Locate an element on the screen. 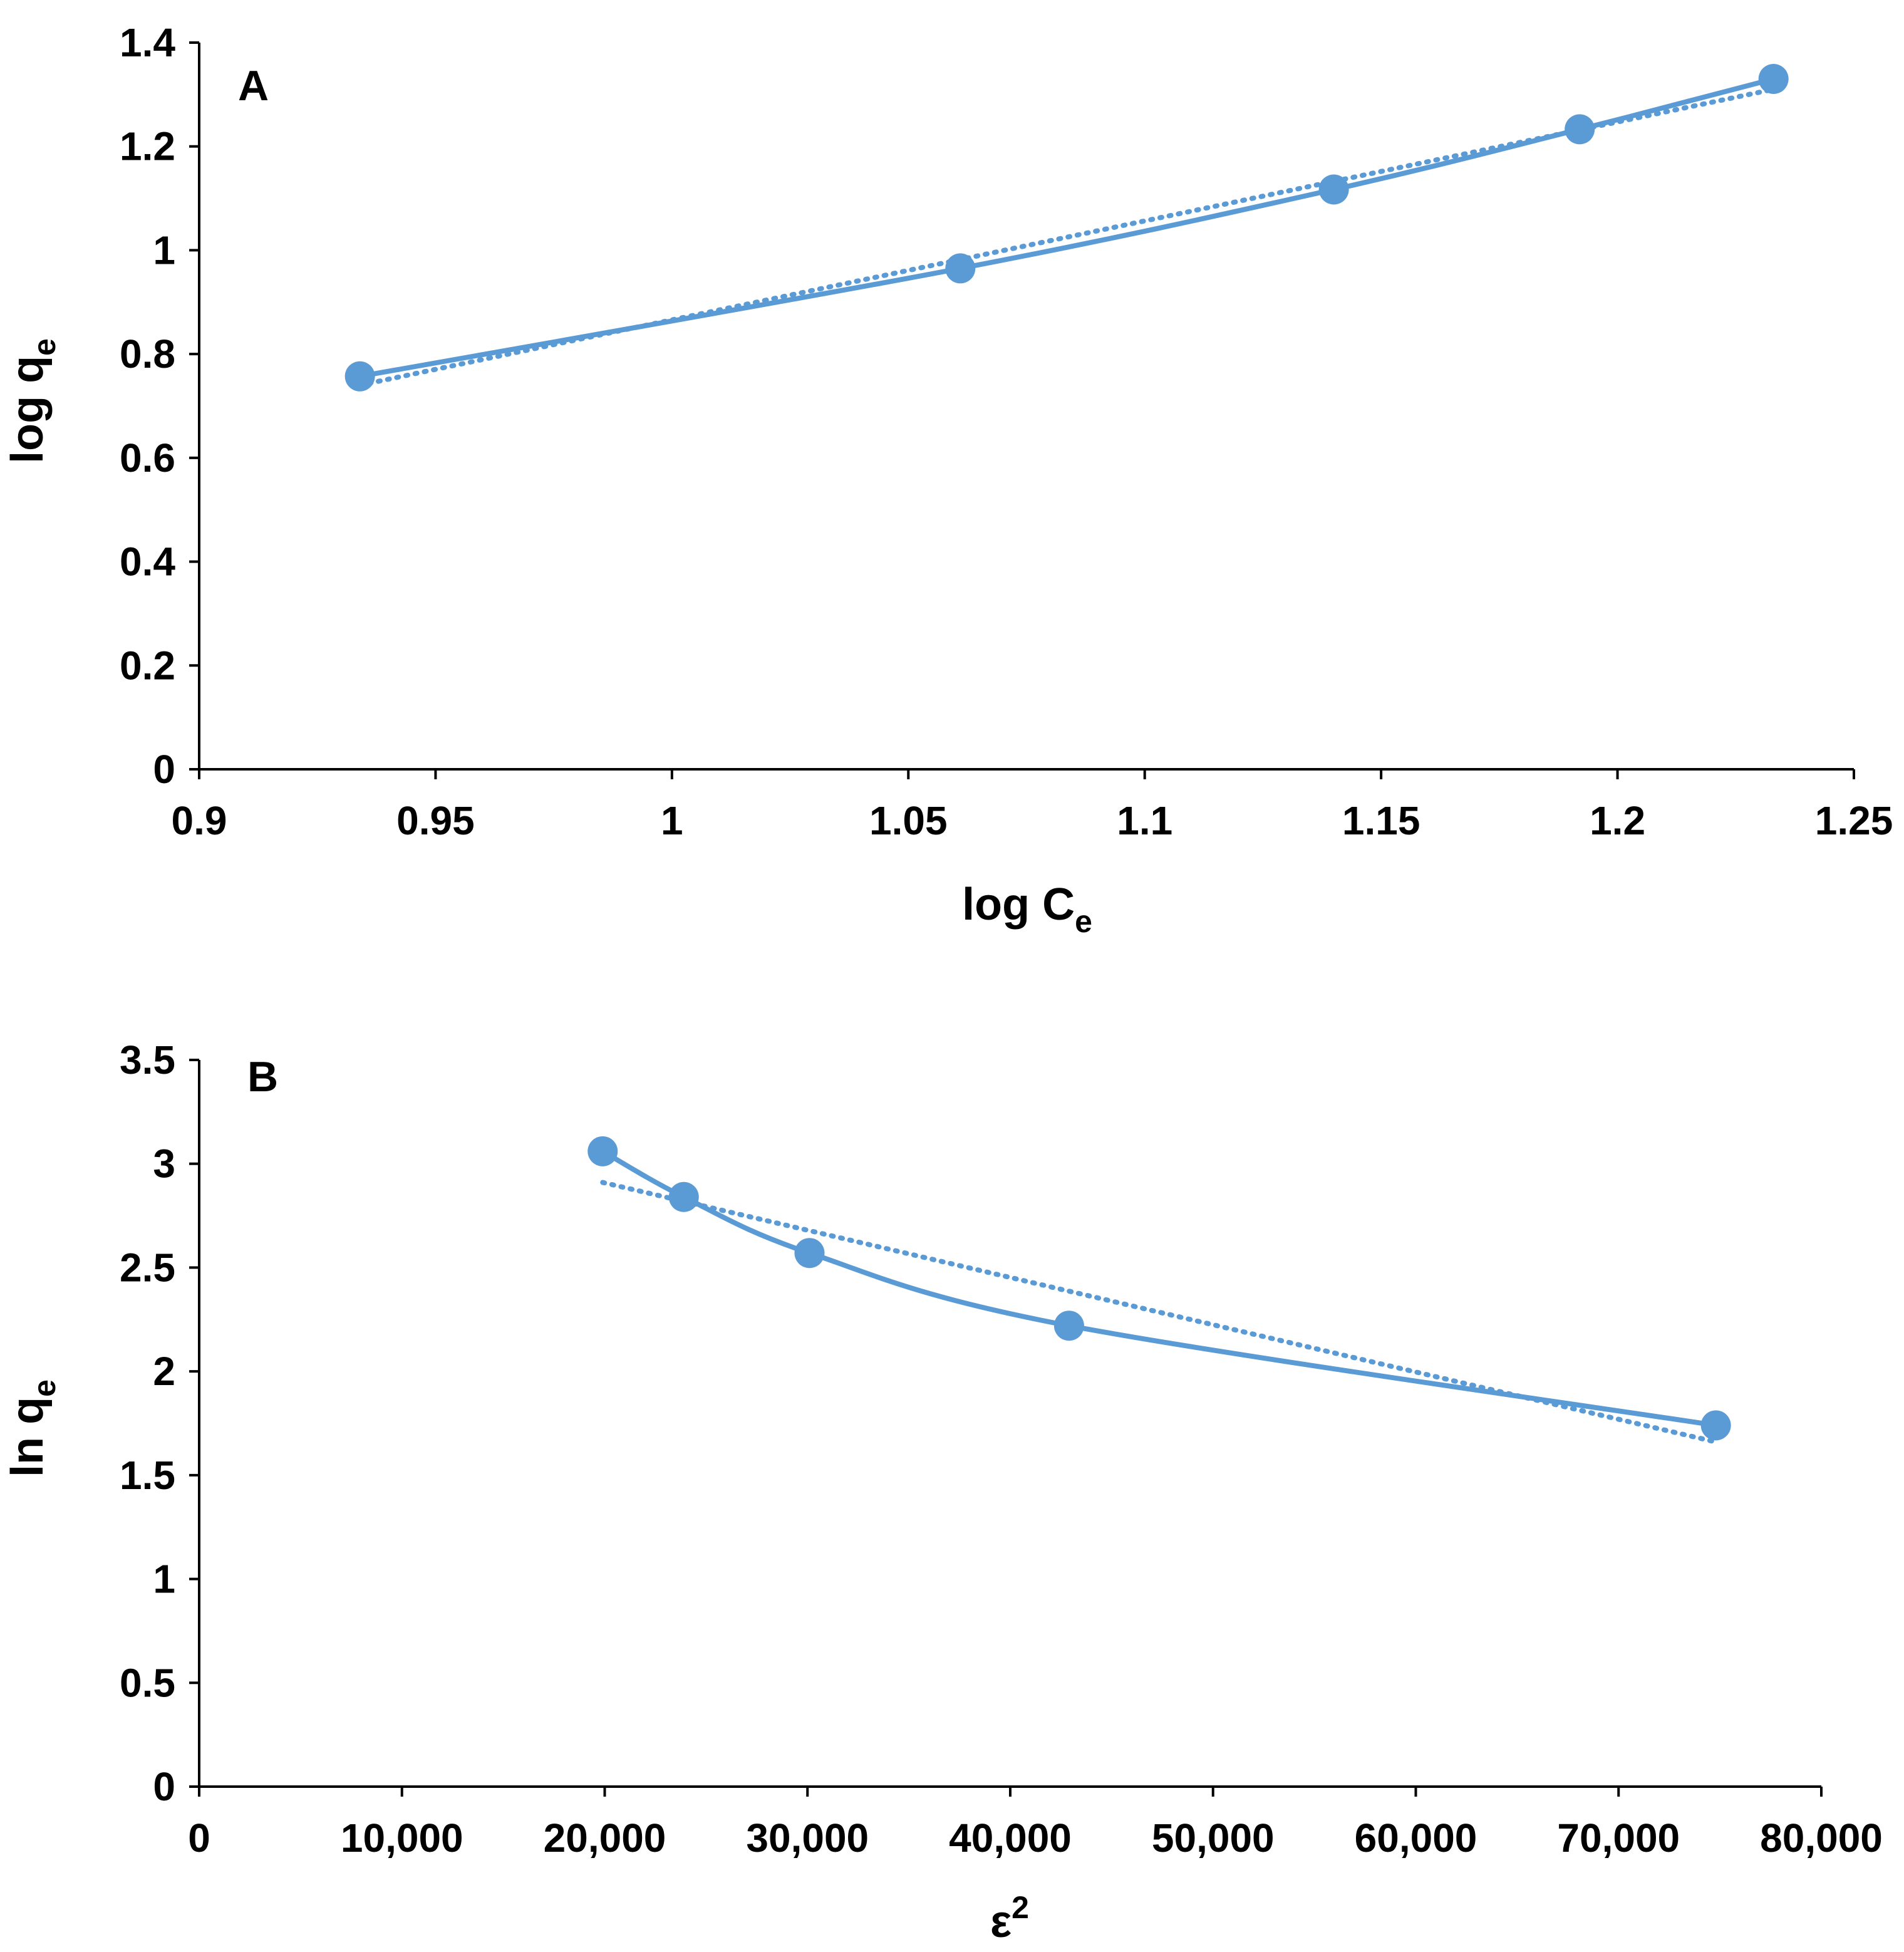  panel-a-x-axis-ticks: 0.9 0.95 1 1.05 1.1 1.15 1.2 1.25 is located at coordinates (1032, 806).